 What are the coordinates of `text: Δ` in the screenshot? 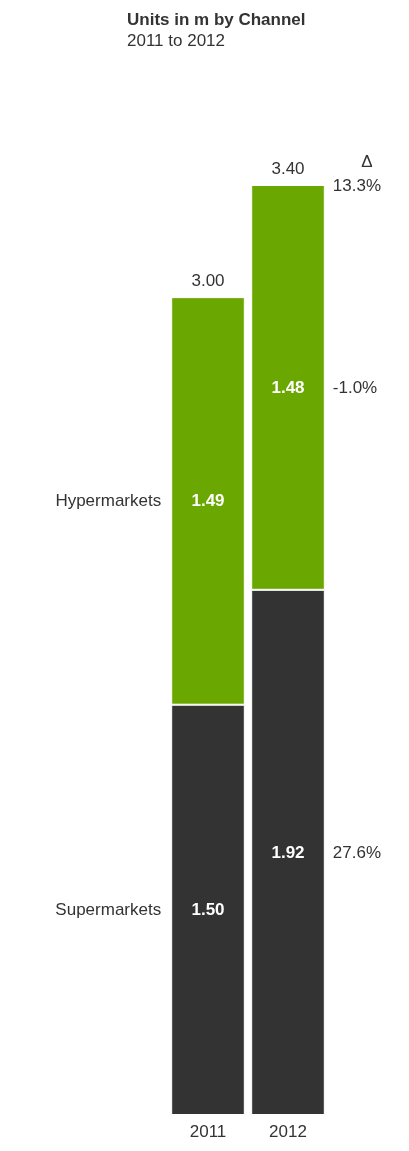 It's located at (367, 161).